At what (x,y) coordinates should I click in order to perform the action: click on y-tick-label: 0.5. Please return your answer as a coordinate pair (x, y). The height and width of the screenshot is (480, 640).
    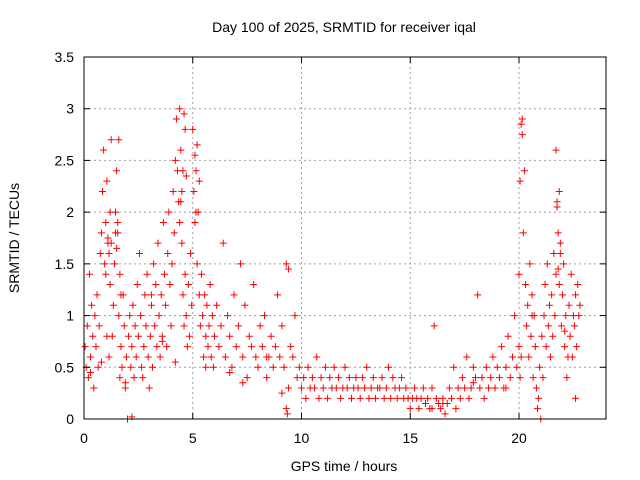
    Looking at the image, I should click on (65, 367).